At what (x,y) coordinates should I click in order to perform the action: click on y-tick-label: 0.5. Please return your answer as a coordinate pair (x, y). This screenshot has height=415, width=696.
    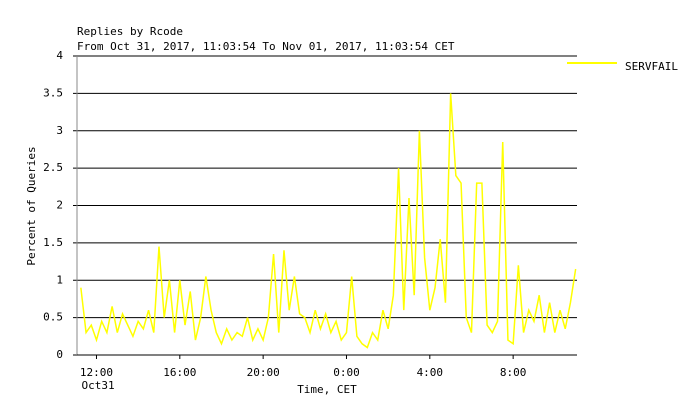
    Looking at the image, I should click on (53, 317).